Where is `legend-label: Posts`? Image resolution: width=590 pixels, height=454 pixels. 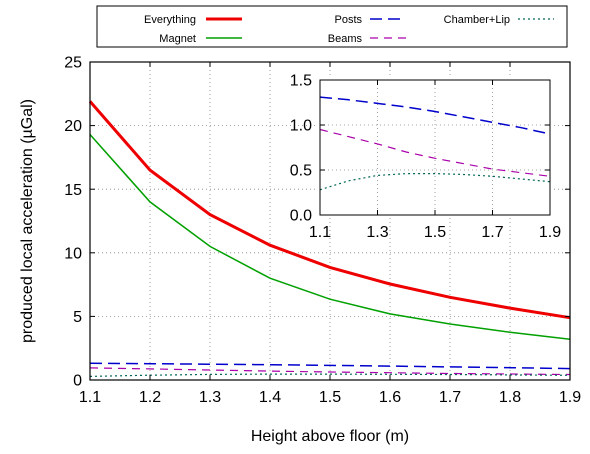
legend-label: Posts is located at coordinates (348, 20).